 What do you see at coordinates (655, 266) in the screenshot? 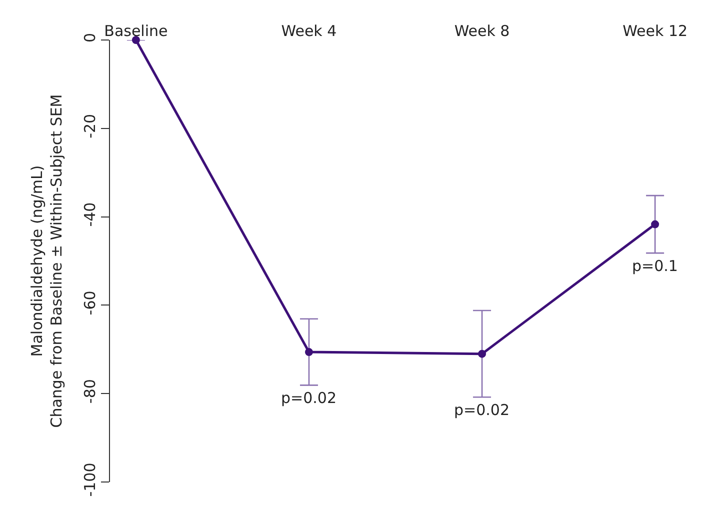
I see `annotation: p=0.1` at bounding box center [655, 266].